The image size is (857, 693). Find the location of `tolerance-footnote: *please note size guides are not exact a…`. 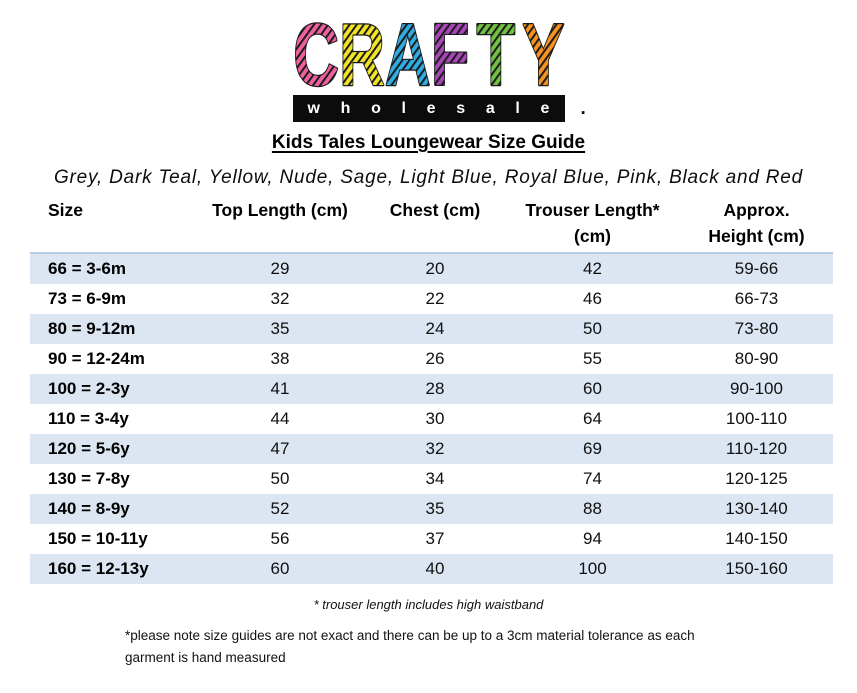

tolerance-footnote: *please note size guides are not exact a… is located at coordinates (410, 646).